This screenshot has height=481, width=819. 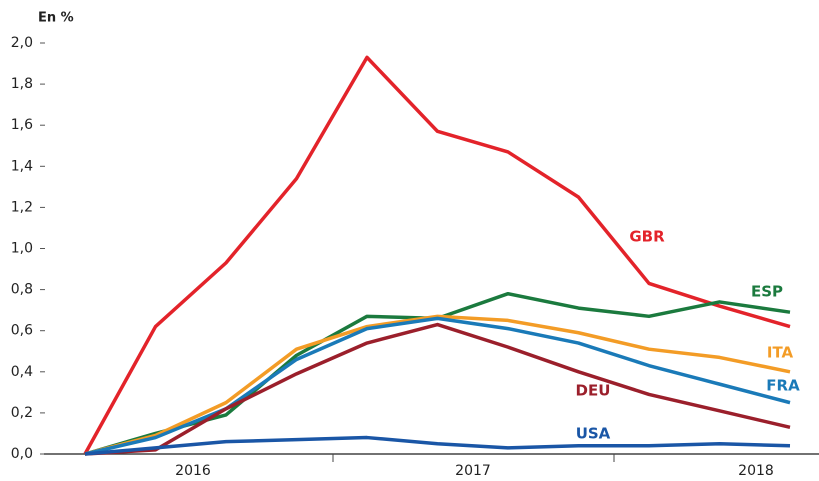 I want to click on y-tick-label: 0,0, so click(x=22, y=454).